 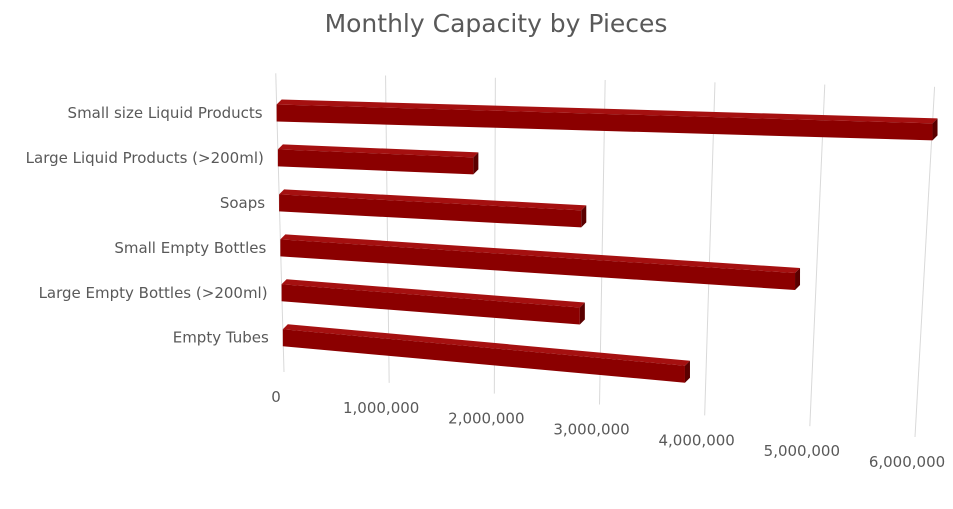 I want to click on x-tick-label: 0, so click(x=276, y=397).